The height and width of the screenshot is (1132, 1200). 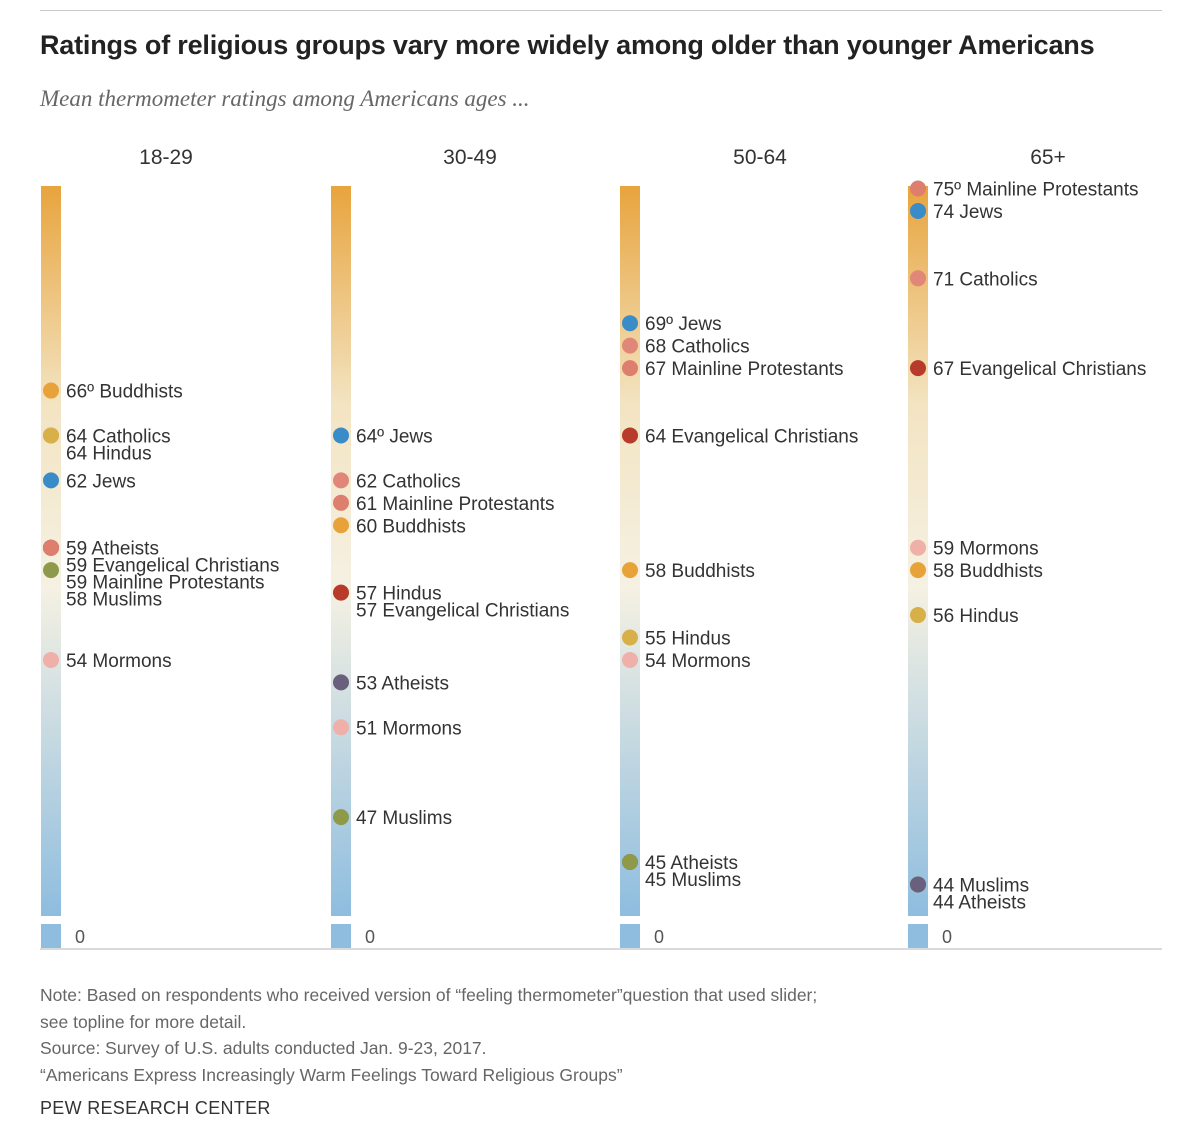 I want to click on age-header: 30-49, so click(x=470, y=157).